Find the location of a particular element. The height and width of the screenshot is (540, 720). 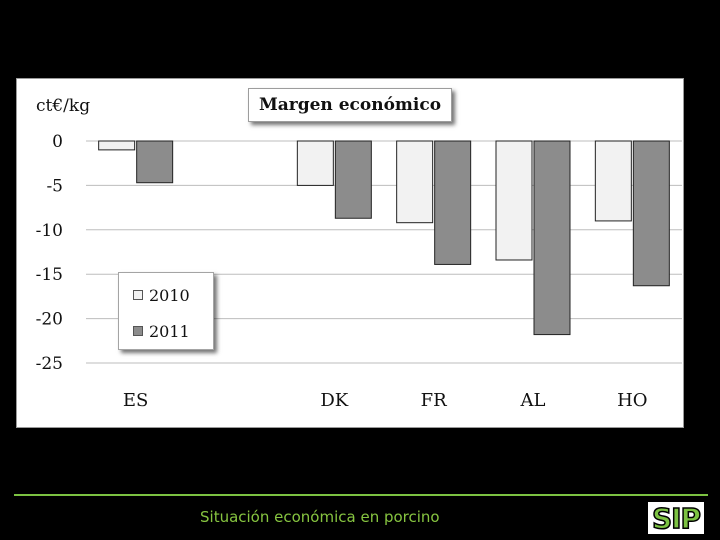

x-tick-label: DK is located at coordinates (334, 400).